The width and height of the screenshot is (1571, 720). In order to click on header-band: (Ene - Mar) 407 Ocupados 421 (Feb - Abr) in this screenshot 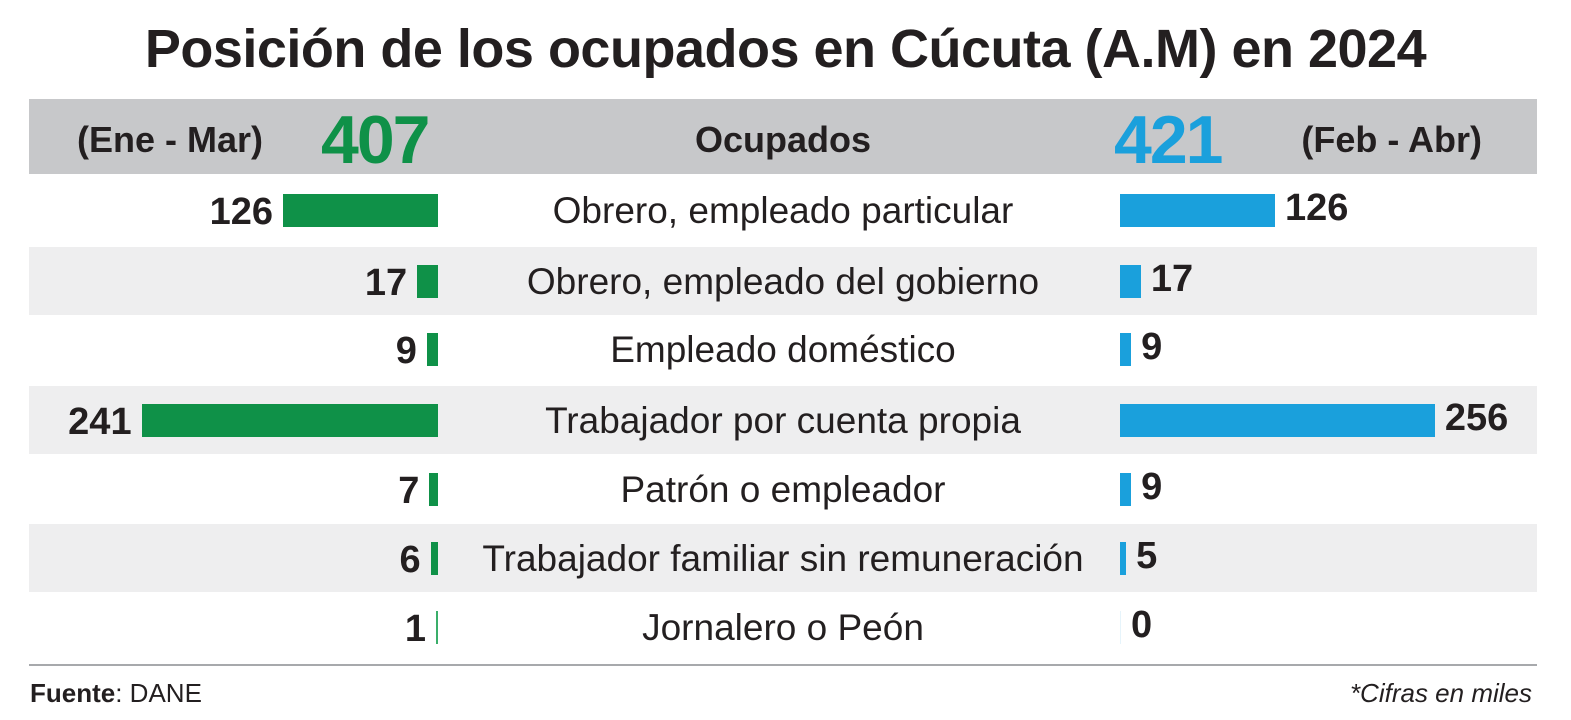, I will do `click(783, 138)`.